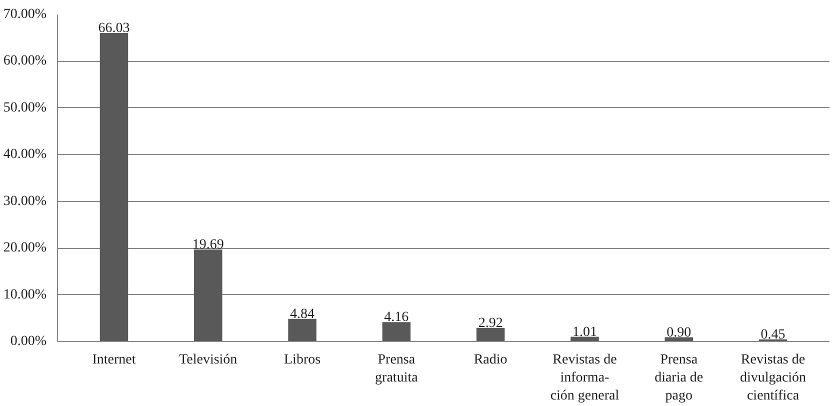 Image resolution: width=839 pixels, height=406 pixels. What do you see at coordinates (773, 378) in the screenshot?
I see `x-tick-label: Revistas de divulgación científica` at bounding box center [773, 378].